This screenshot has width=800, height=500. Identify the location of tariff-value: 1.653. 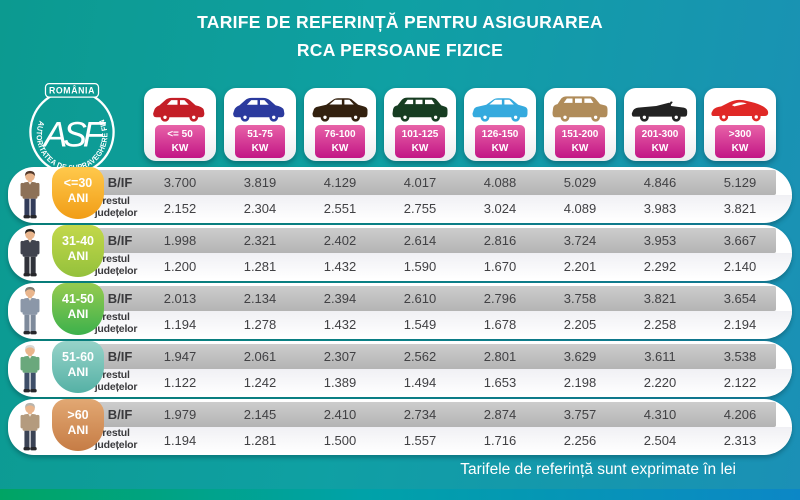
(500, 382).